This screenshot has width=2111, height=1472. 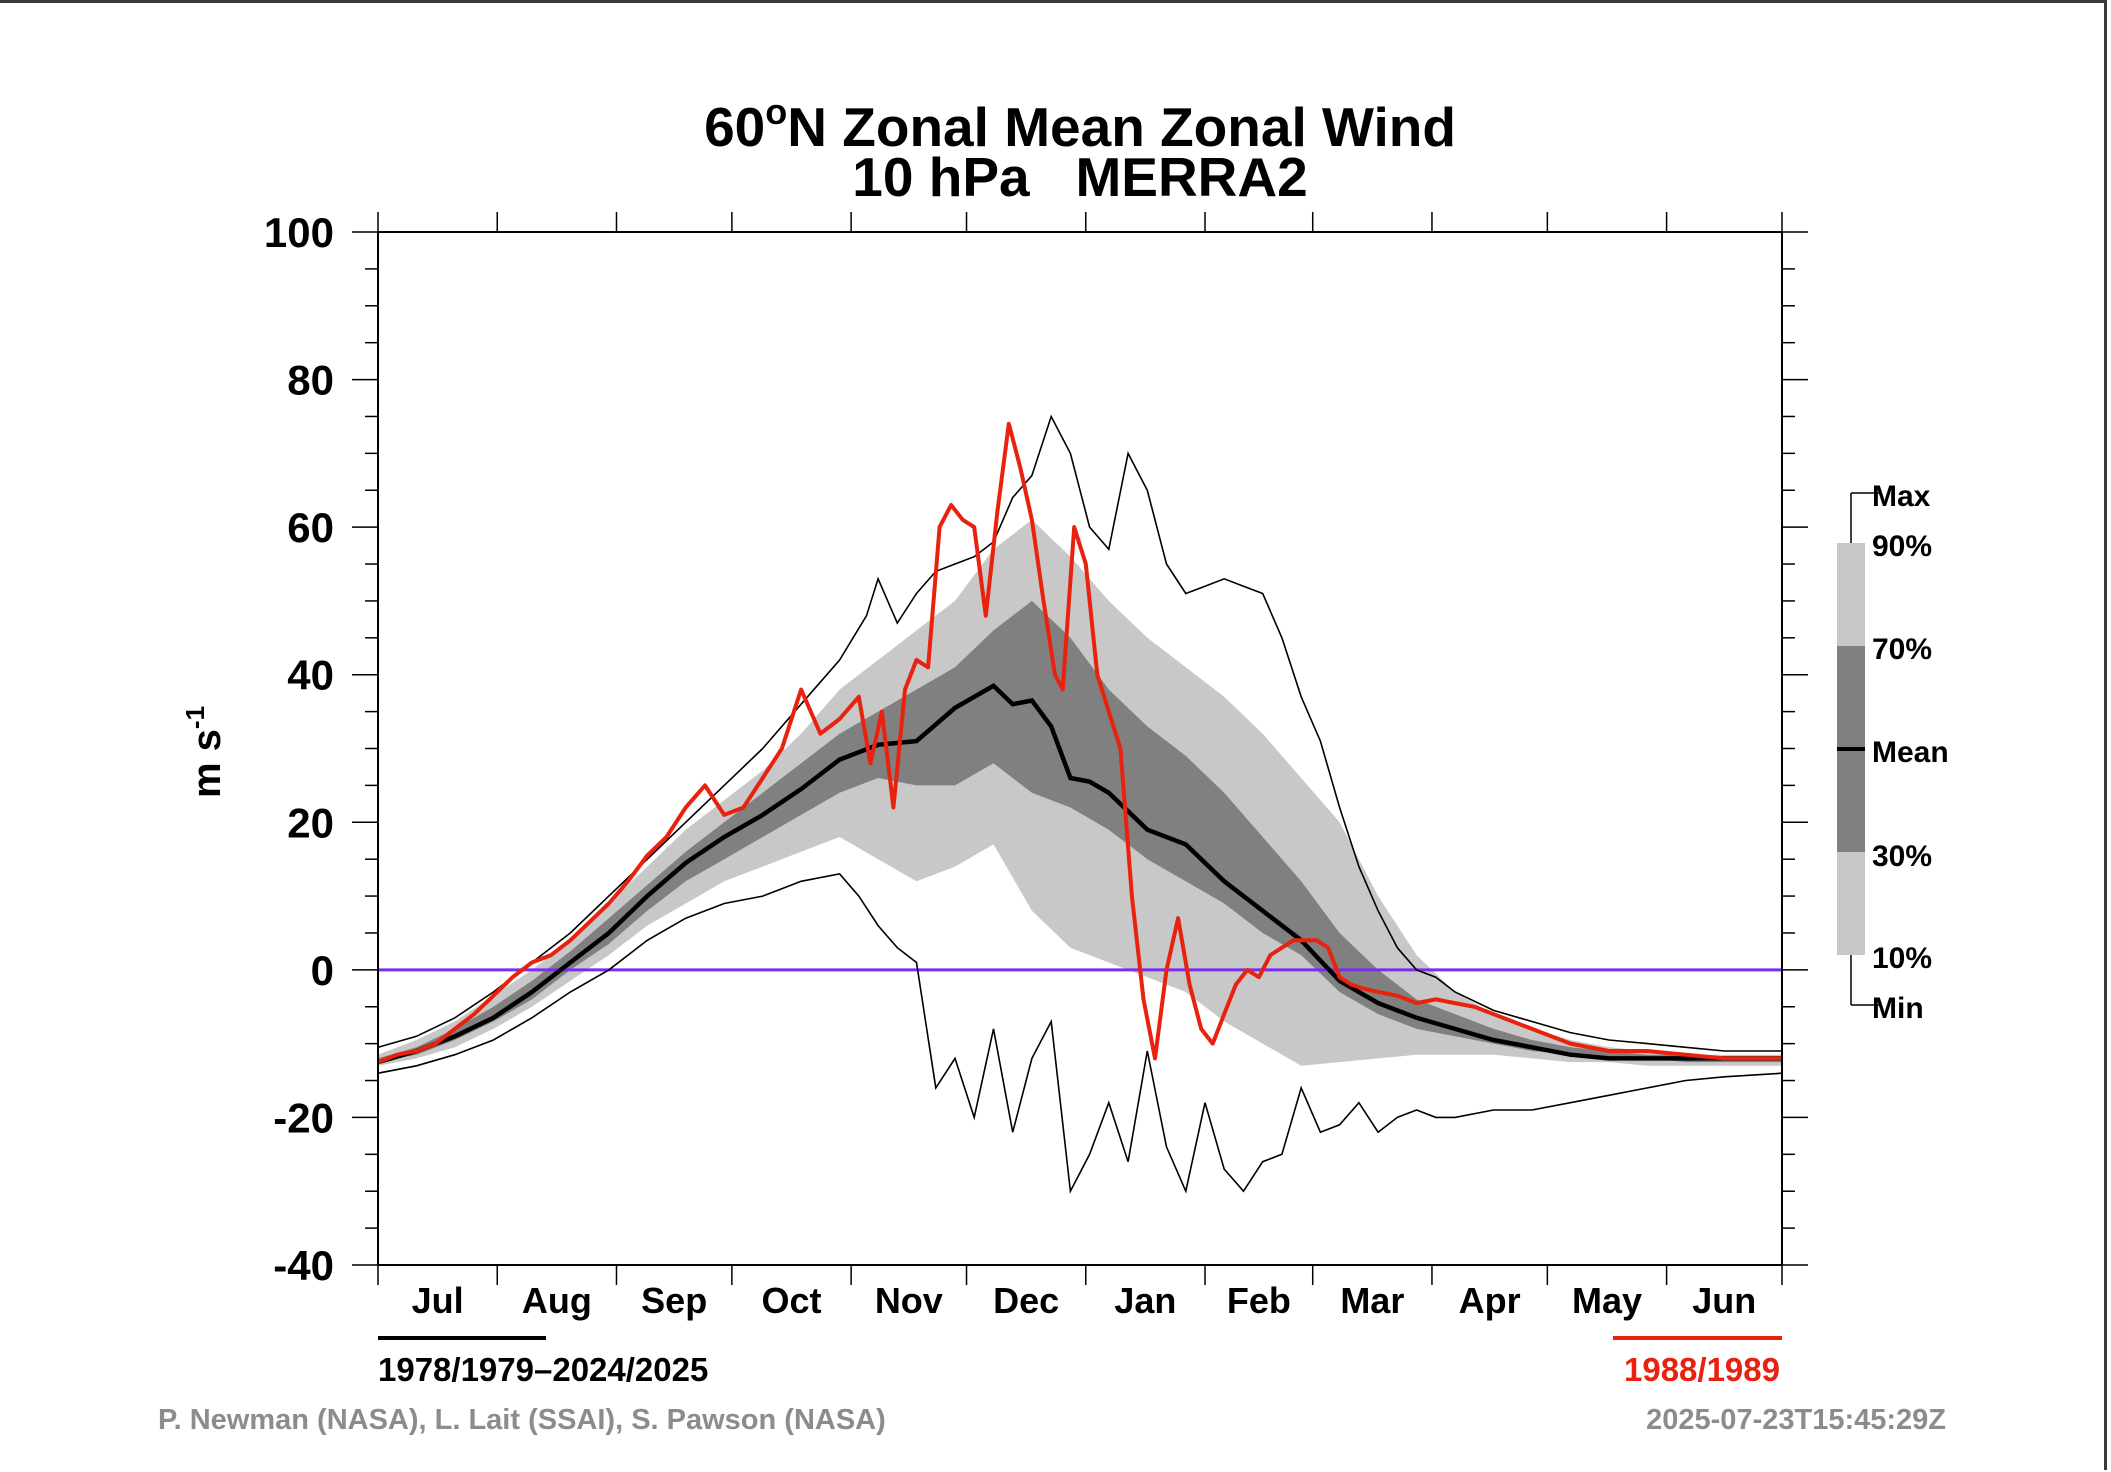 I want to click on chart-title: 60oN Zonal Mean Zonal Wind, so click(x=1080, y=124).